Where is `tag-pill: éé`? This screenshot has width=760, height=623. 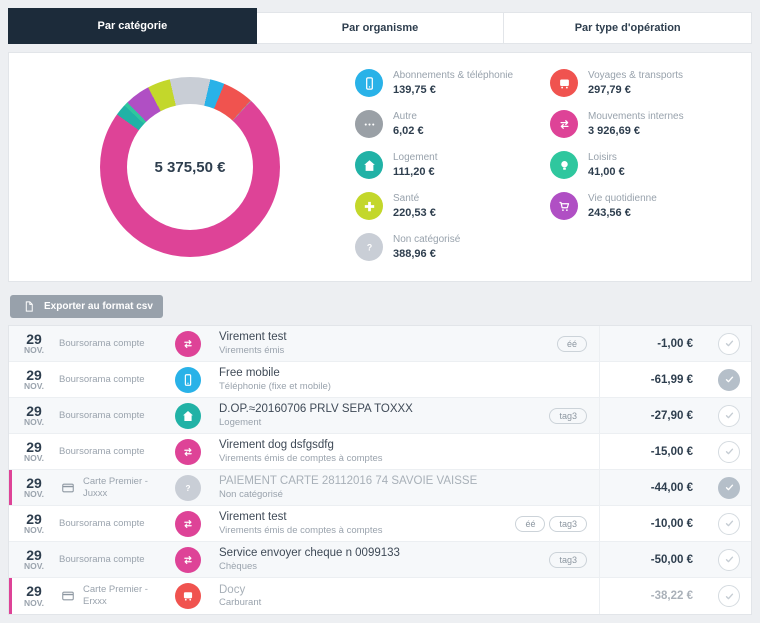 tag-pill: éé is located at coordinates (530, 523).